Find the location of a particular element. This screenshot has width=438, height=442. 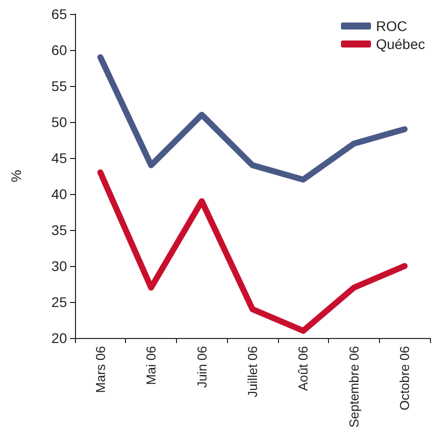

x-tick-label: Mai 06 is located at coordinates (151, 366).